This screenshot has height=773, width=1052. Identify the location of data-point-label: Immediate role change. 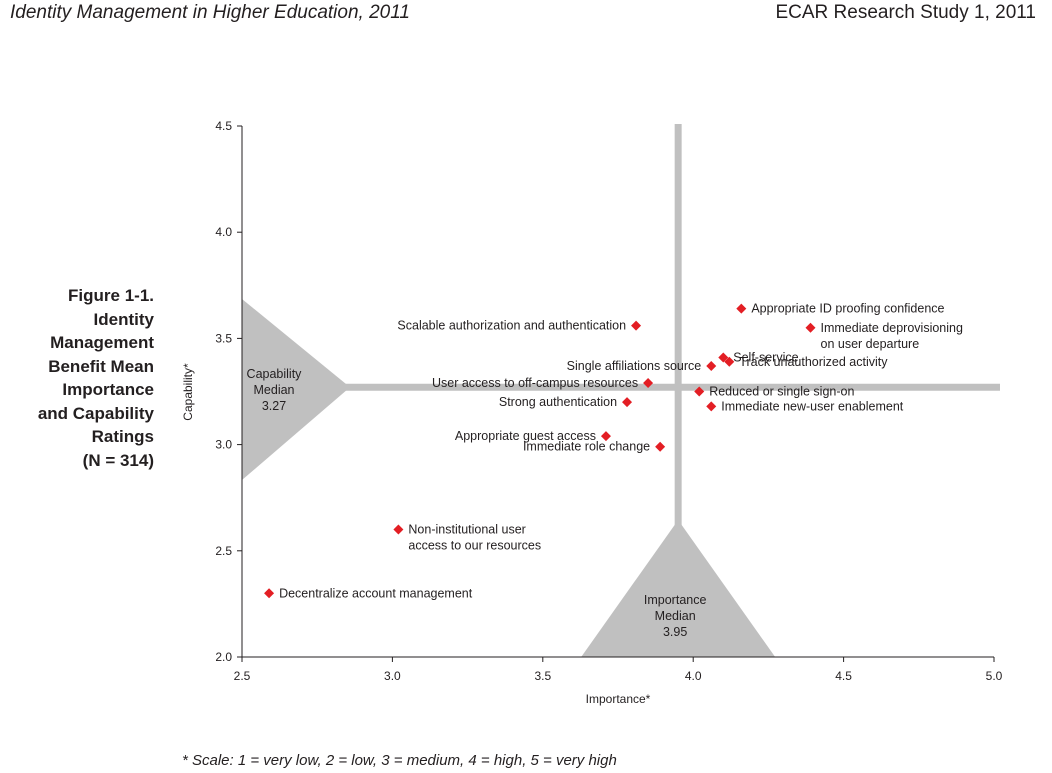
(586, 447).